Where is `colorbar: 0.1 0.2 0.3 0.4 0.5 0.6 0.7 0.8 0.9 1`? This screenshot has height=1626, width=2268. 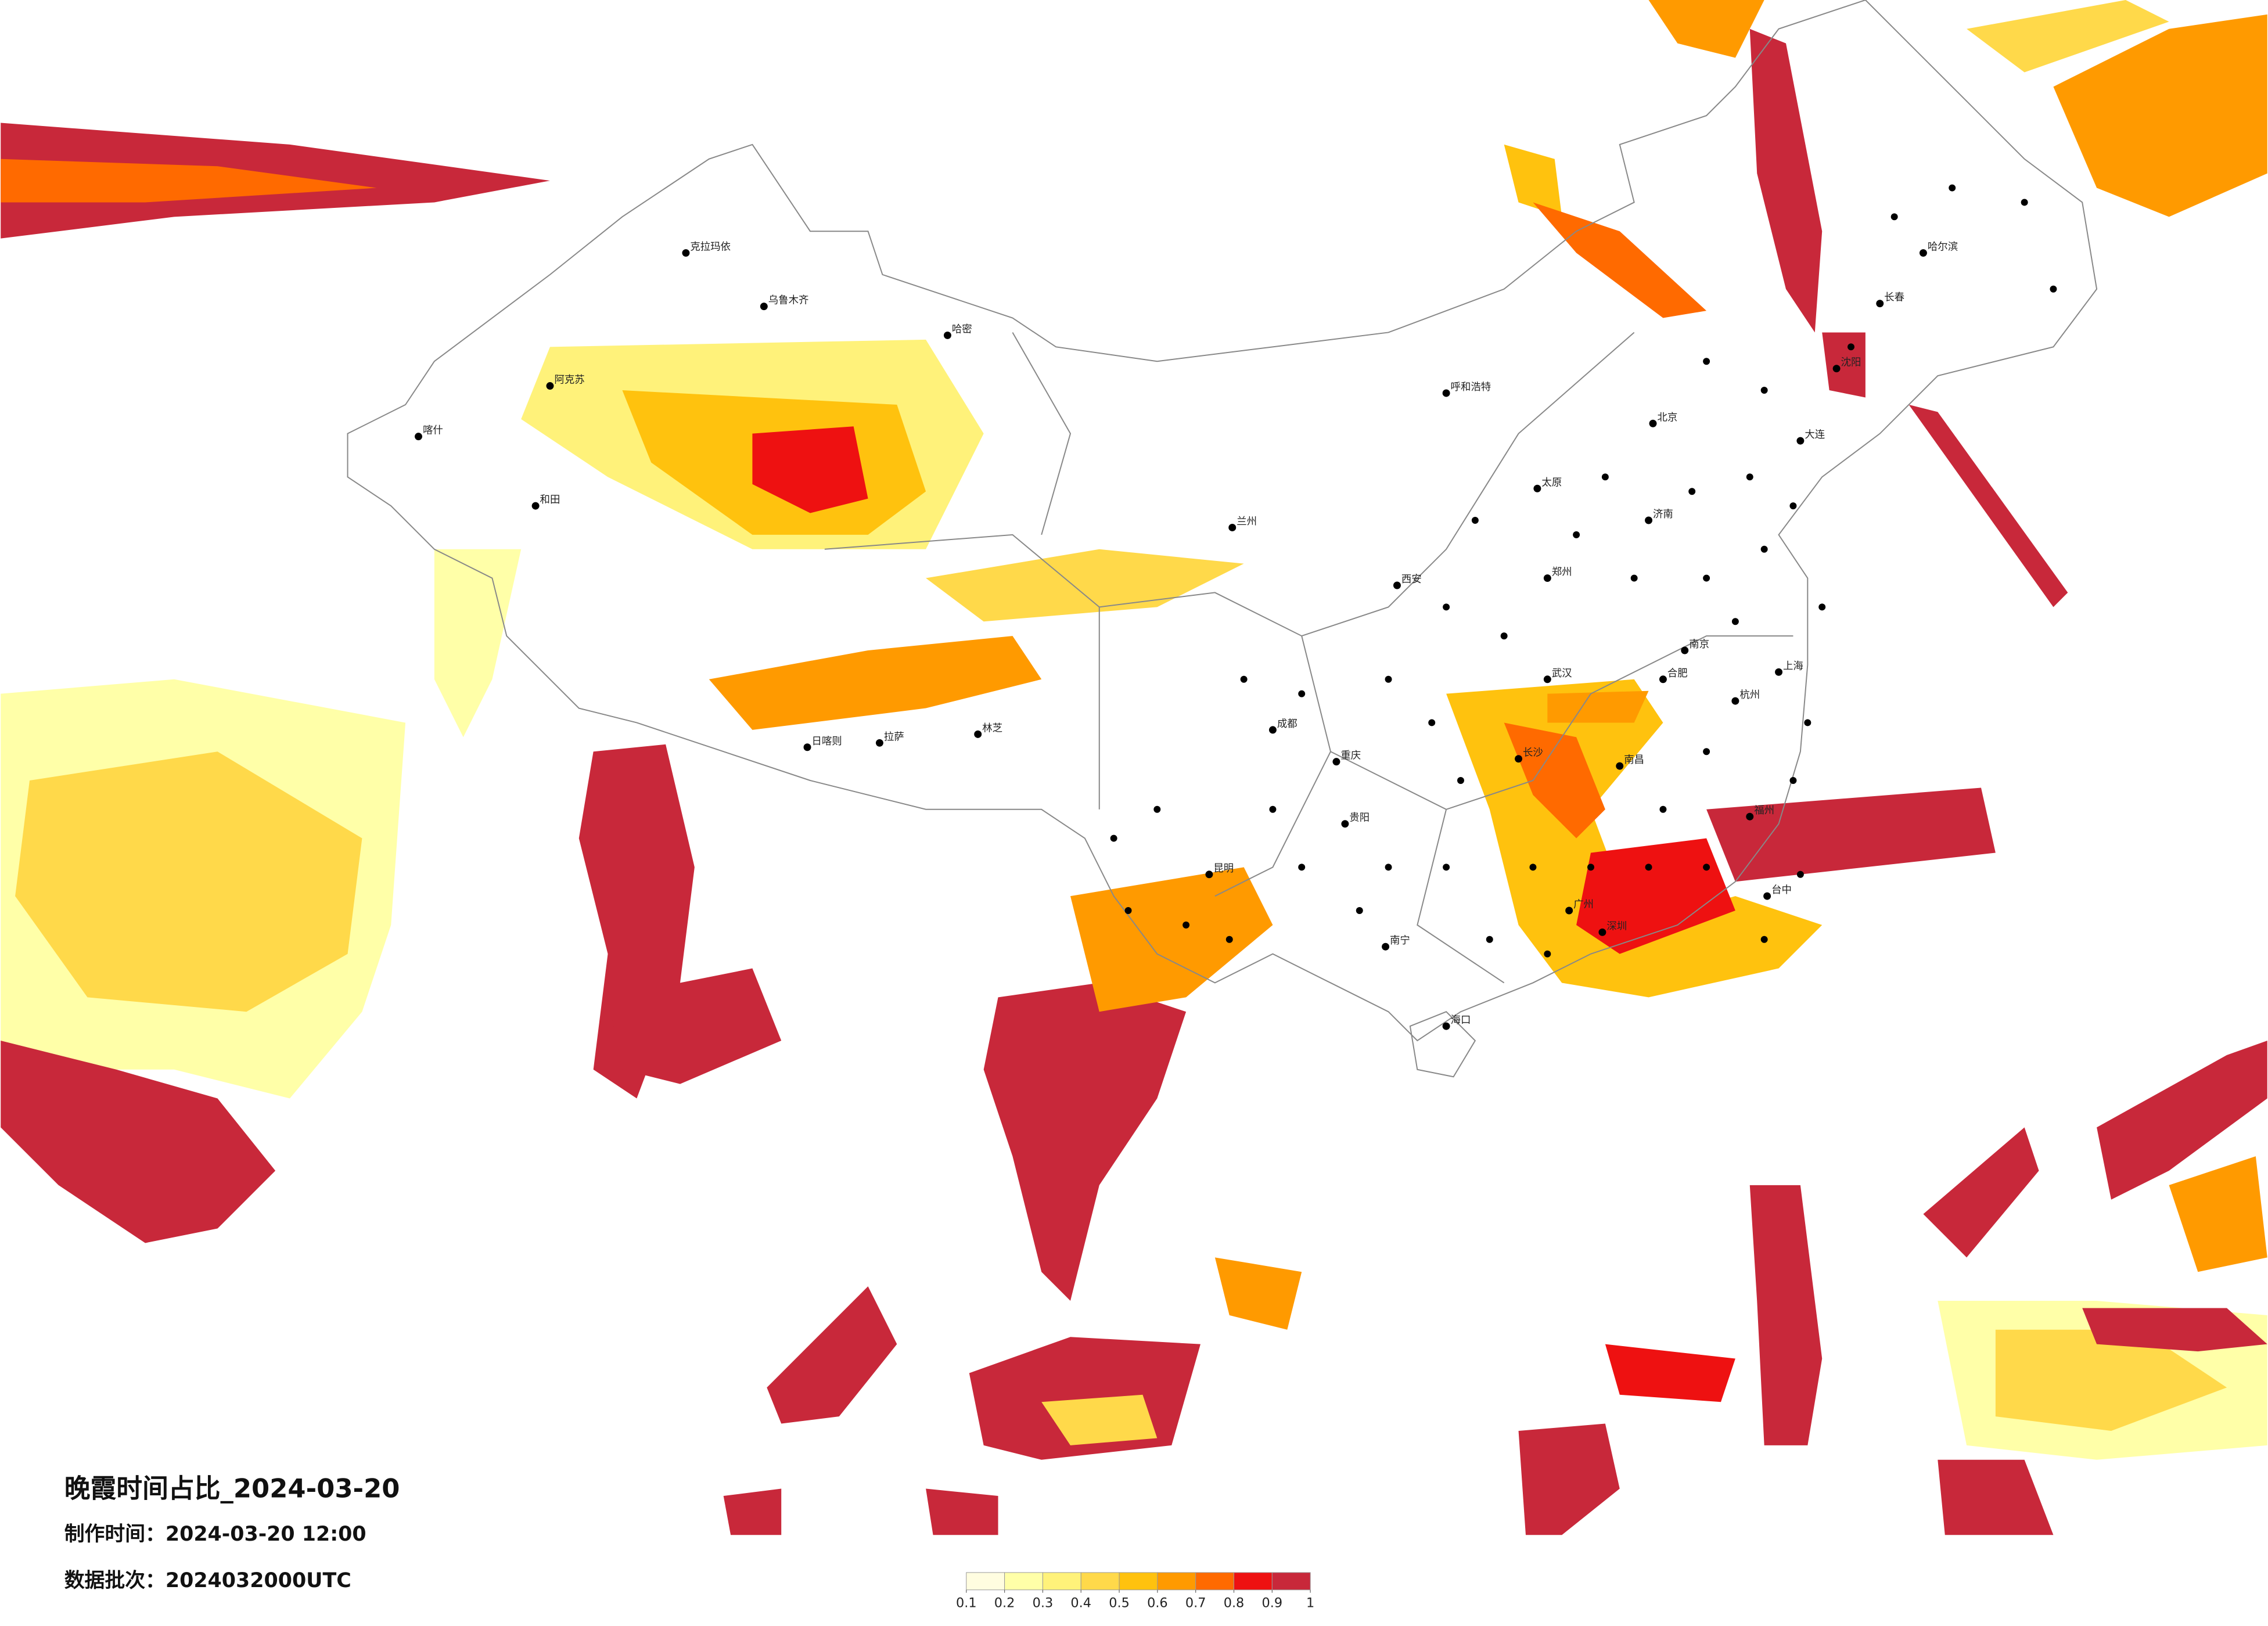 colorbar: 0.1 0.2 0.3 0.4 0.5 0.6 0.7 0.8 0.9 1 is located at coordinates (1135, 1591).